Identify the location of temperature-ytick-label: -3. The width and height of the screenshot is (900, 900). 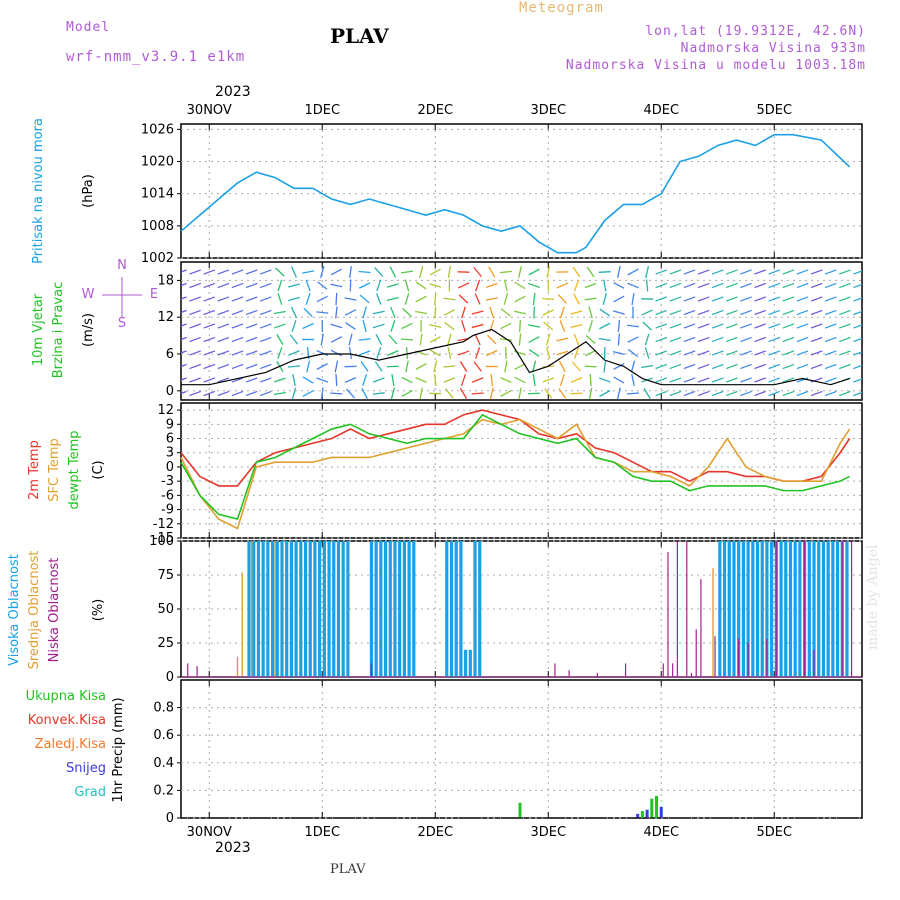
(167, 481).